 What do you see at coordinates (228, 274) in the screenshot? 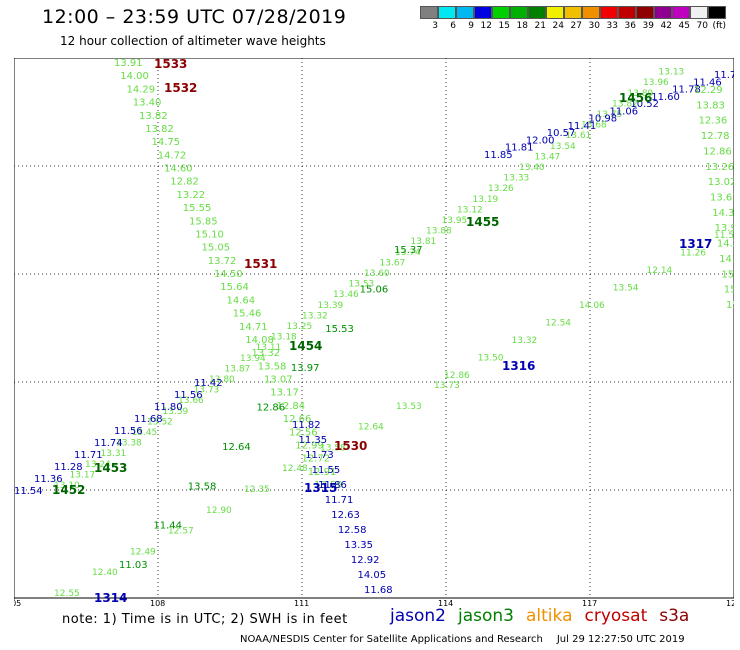
I see `wave-value: 14.50` at bounding box center [228, 274].